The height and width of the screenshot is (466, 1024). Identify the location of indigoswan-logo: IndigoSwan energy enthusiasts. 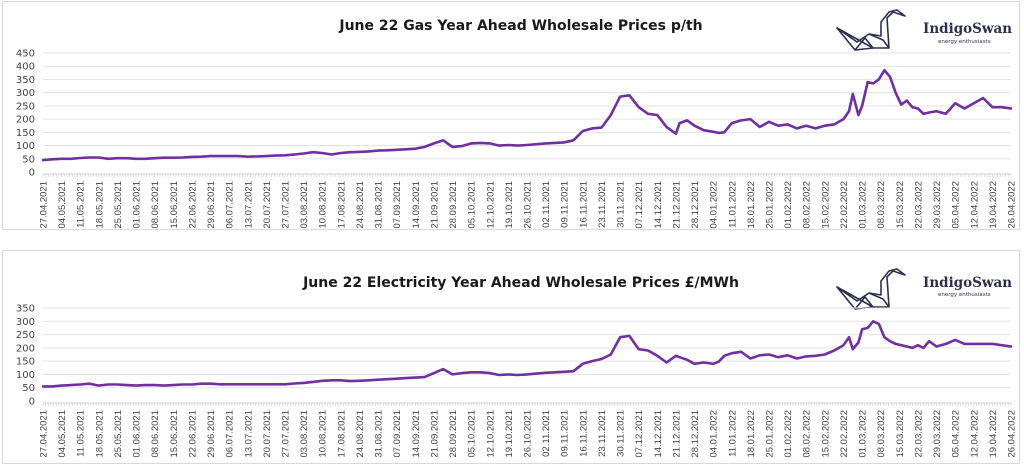
(924, 289).